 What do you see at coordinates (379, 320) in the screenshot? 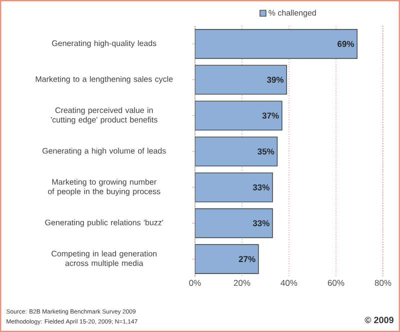
I see `text: © 2009` at bounding box center [379, 320].